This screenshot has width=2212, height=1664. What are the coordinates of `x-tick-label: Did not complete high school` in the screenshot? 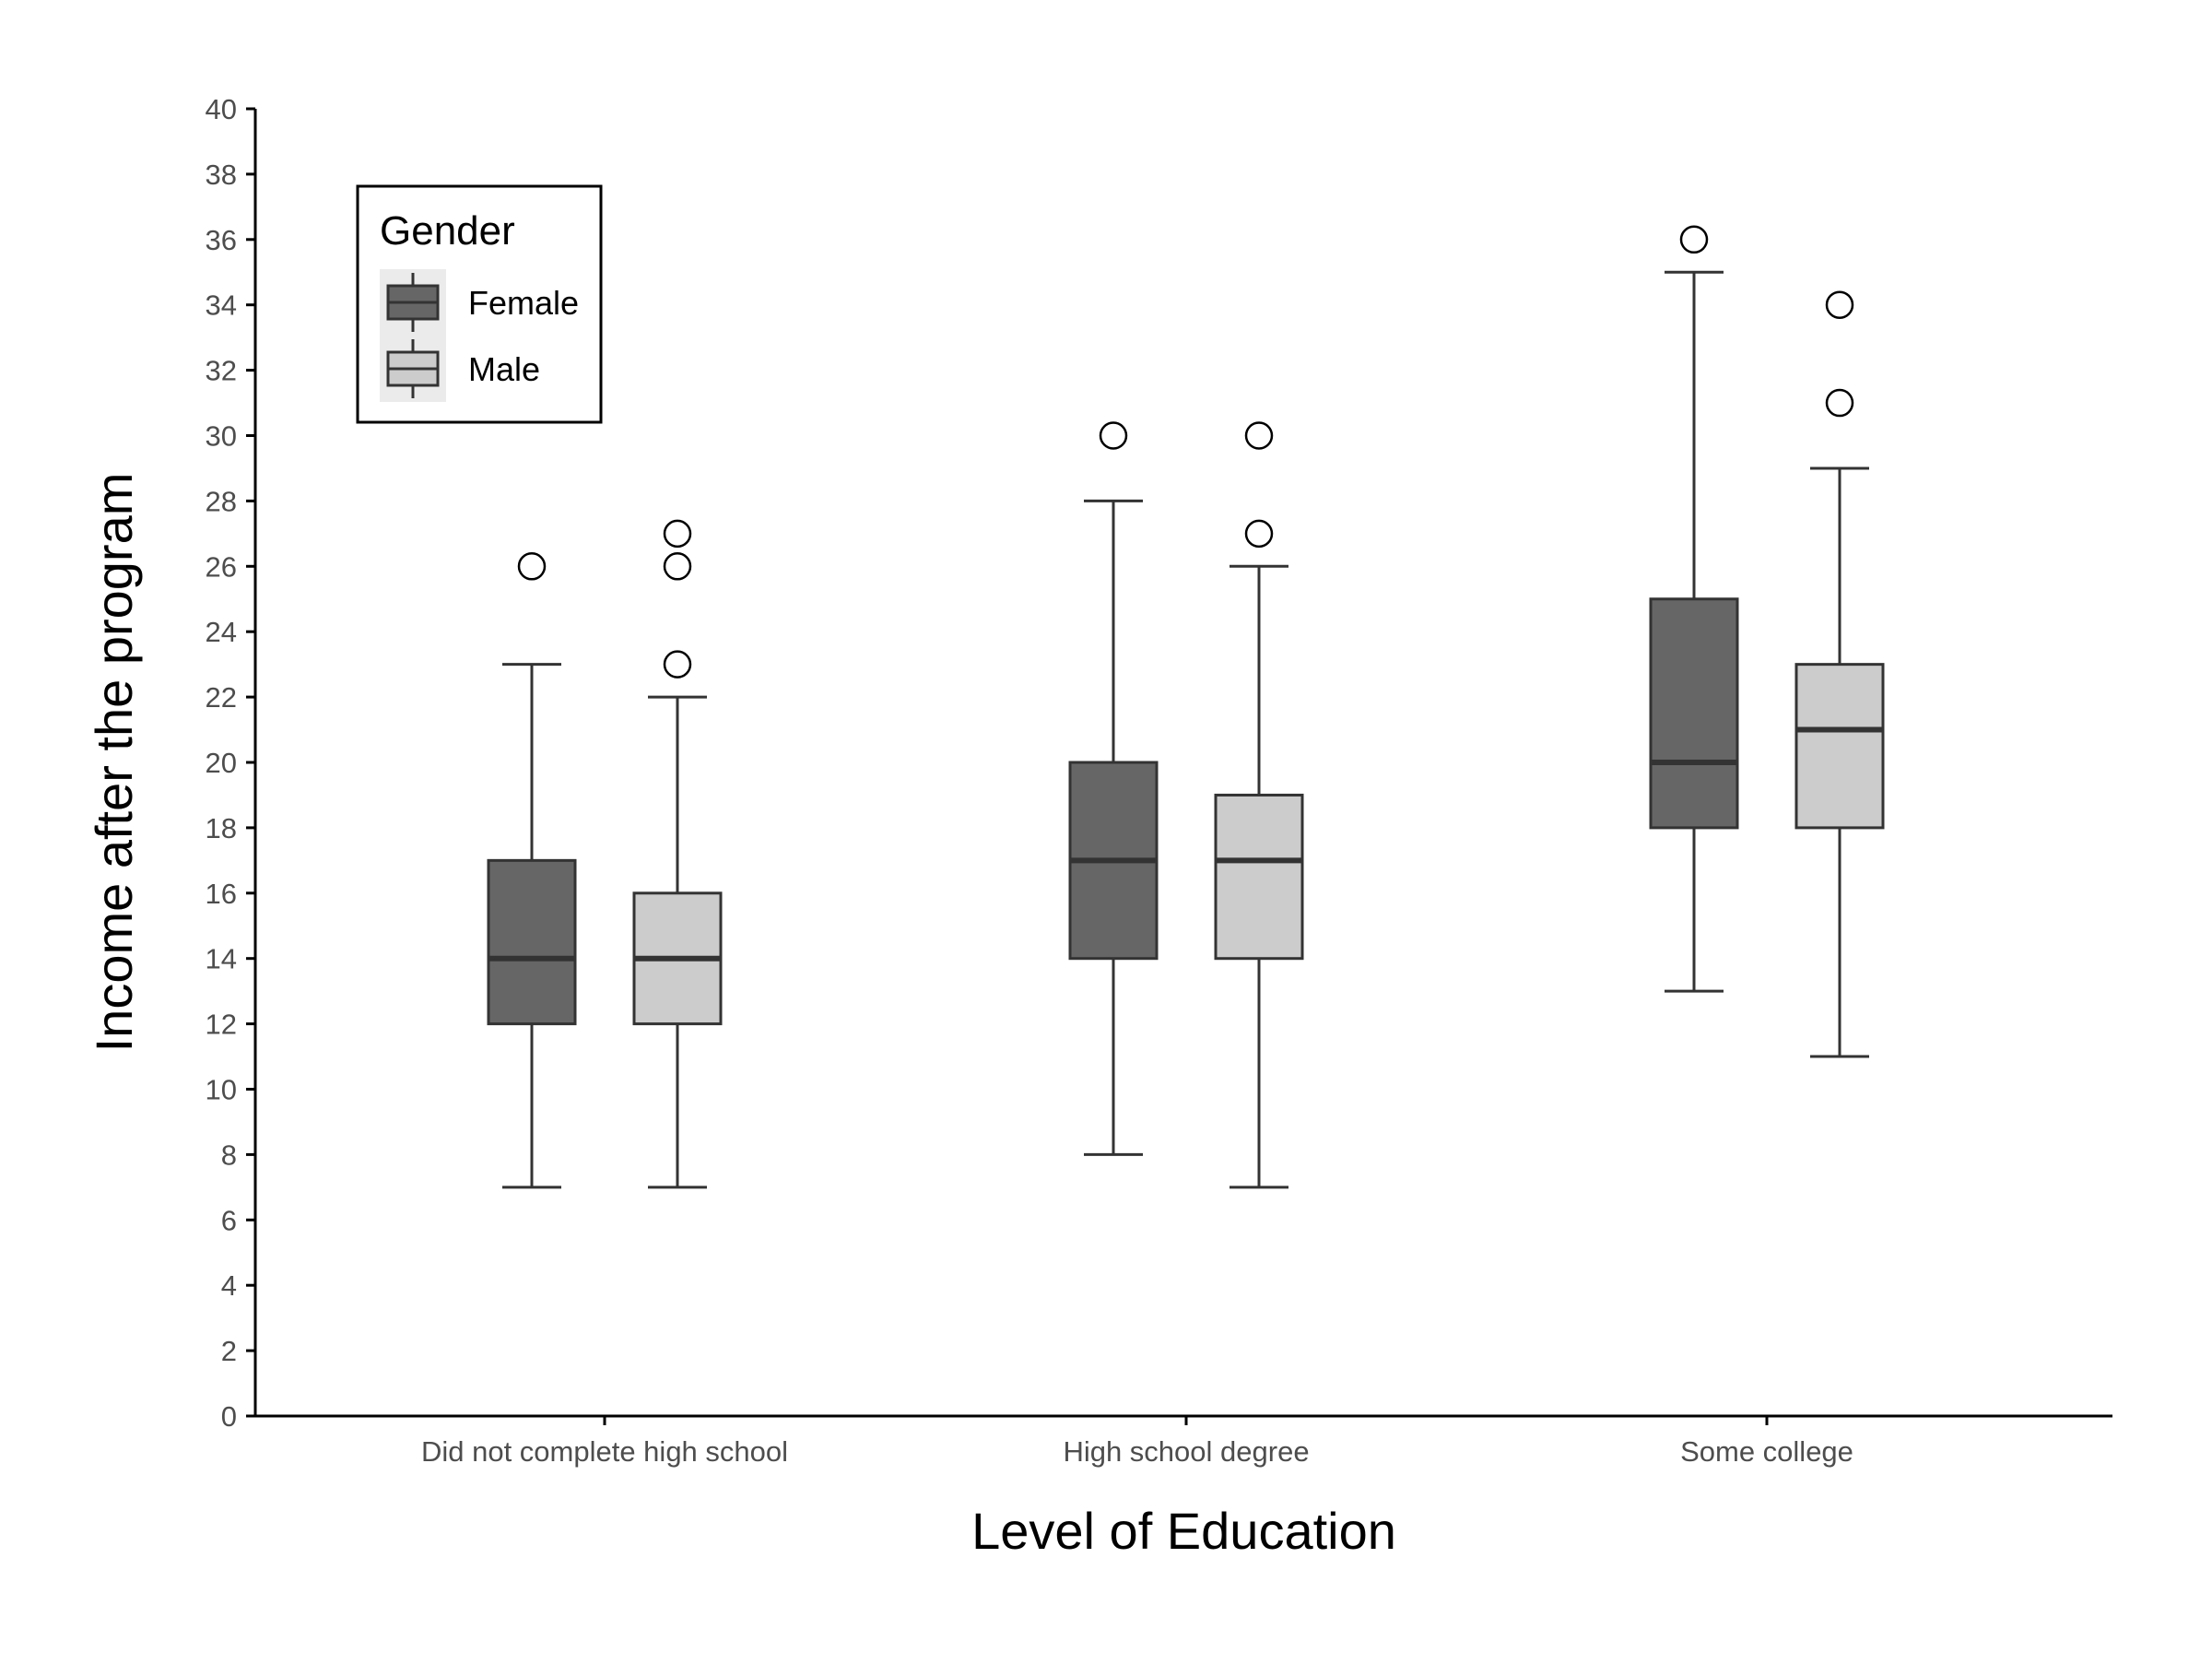 It's located at (604, 1451).